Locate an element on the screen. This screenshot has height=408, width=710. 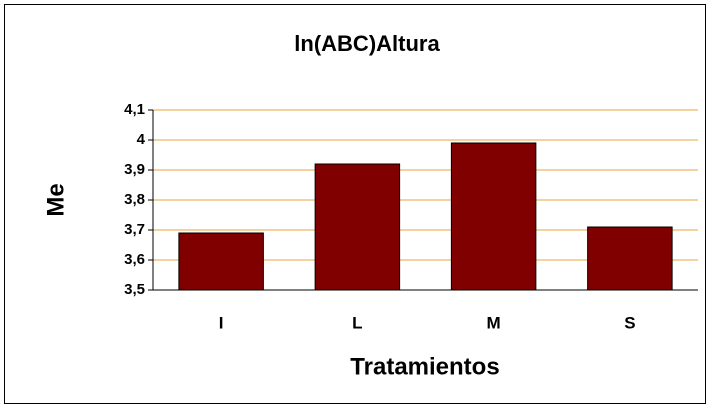
x-tick-label: S is located at coordinates (629, 322).